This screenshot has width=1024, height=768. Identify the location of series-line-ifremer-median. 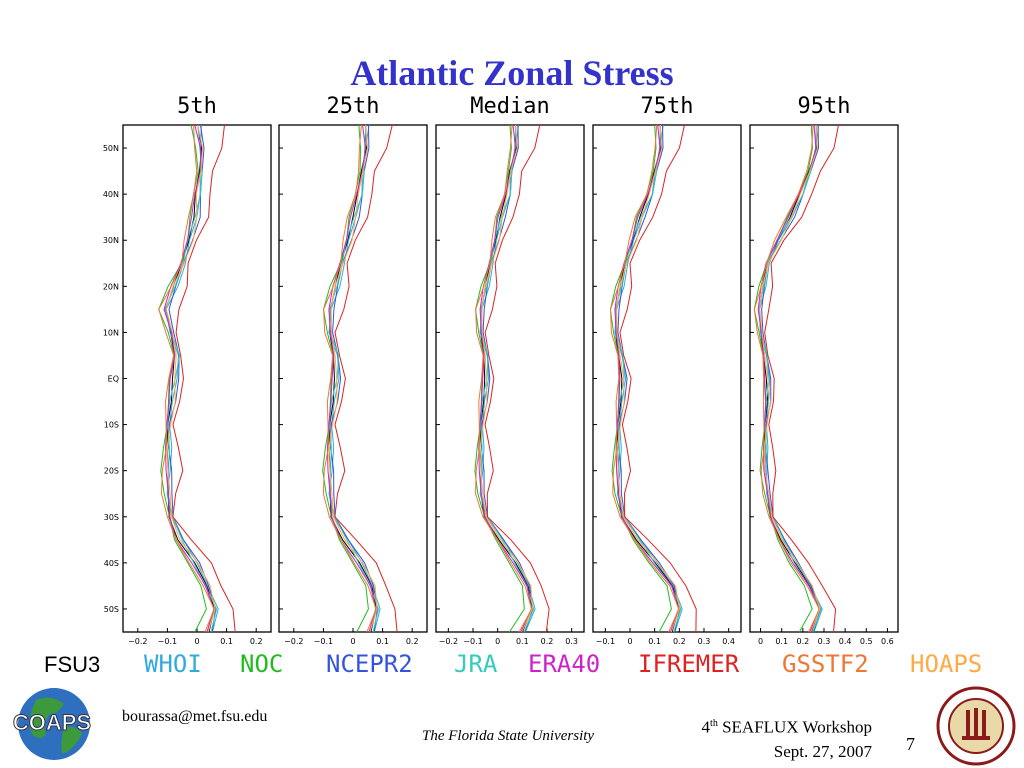
(517, 378).